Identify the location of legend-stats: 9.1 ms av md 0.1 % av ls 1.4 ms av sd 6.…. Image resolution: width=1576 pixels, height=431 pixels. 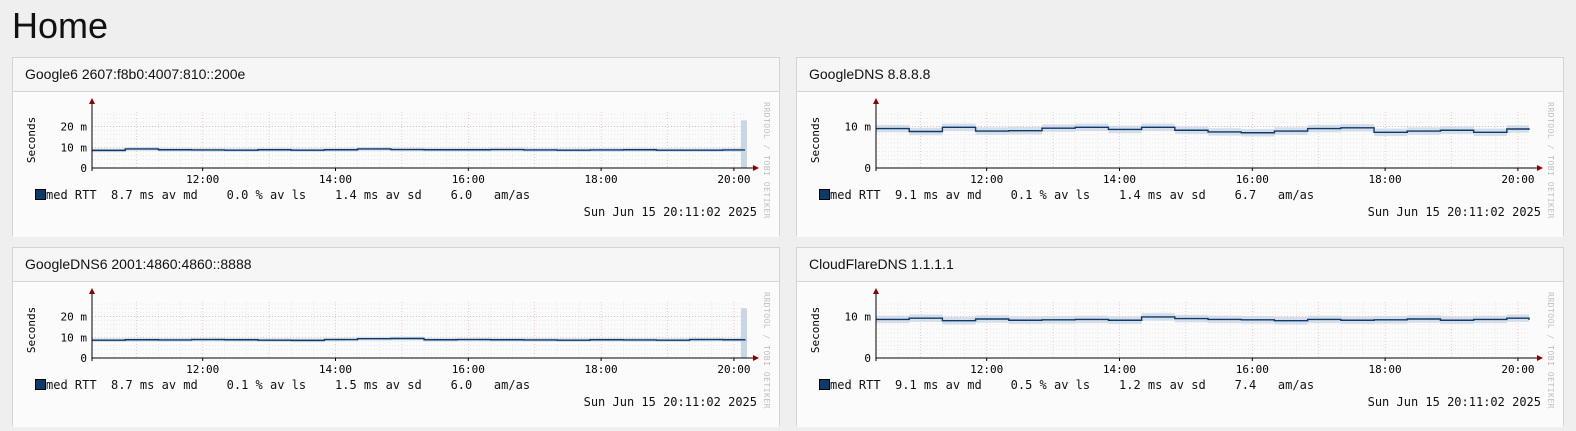
(1097, 195).